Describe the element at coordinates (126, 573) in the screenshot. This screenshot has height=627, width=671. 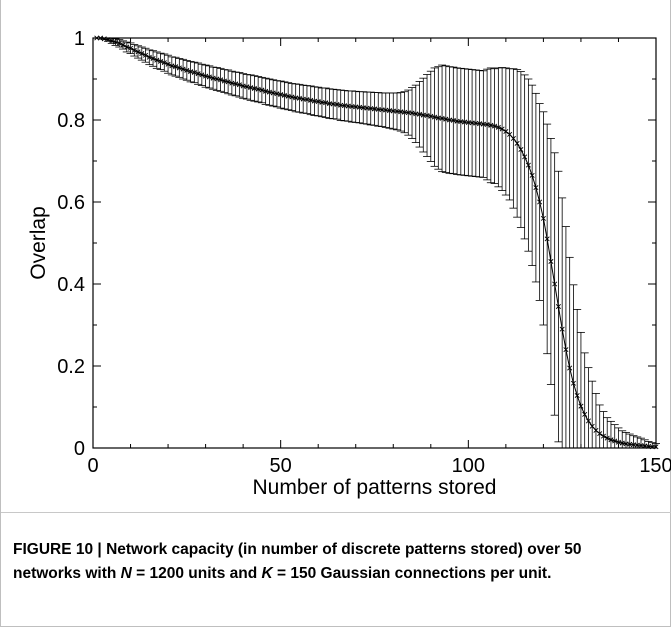
I see `caption-variable-n: N` at that location.